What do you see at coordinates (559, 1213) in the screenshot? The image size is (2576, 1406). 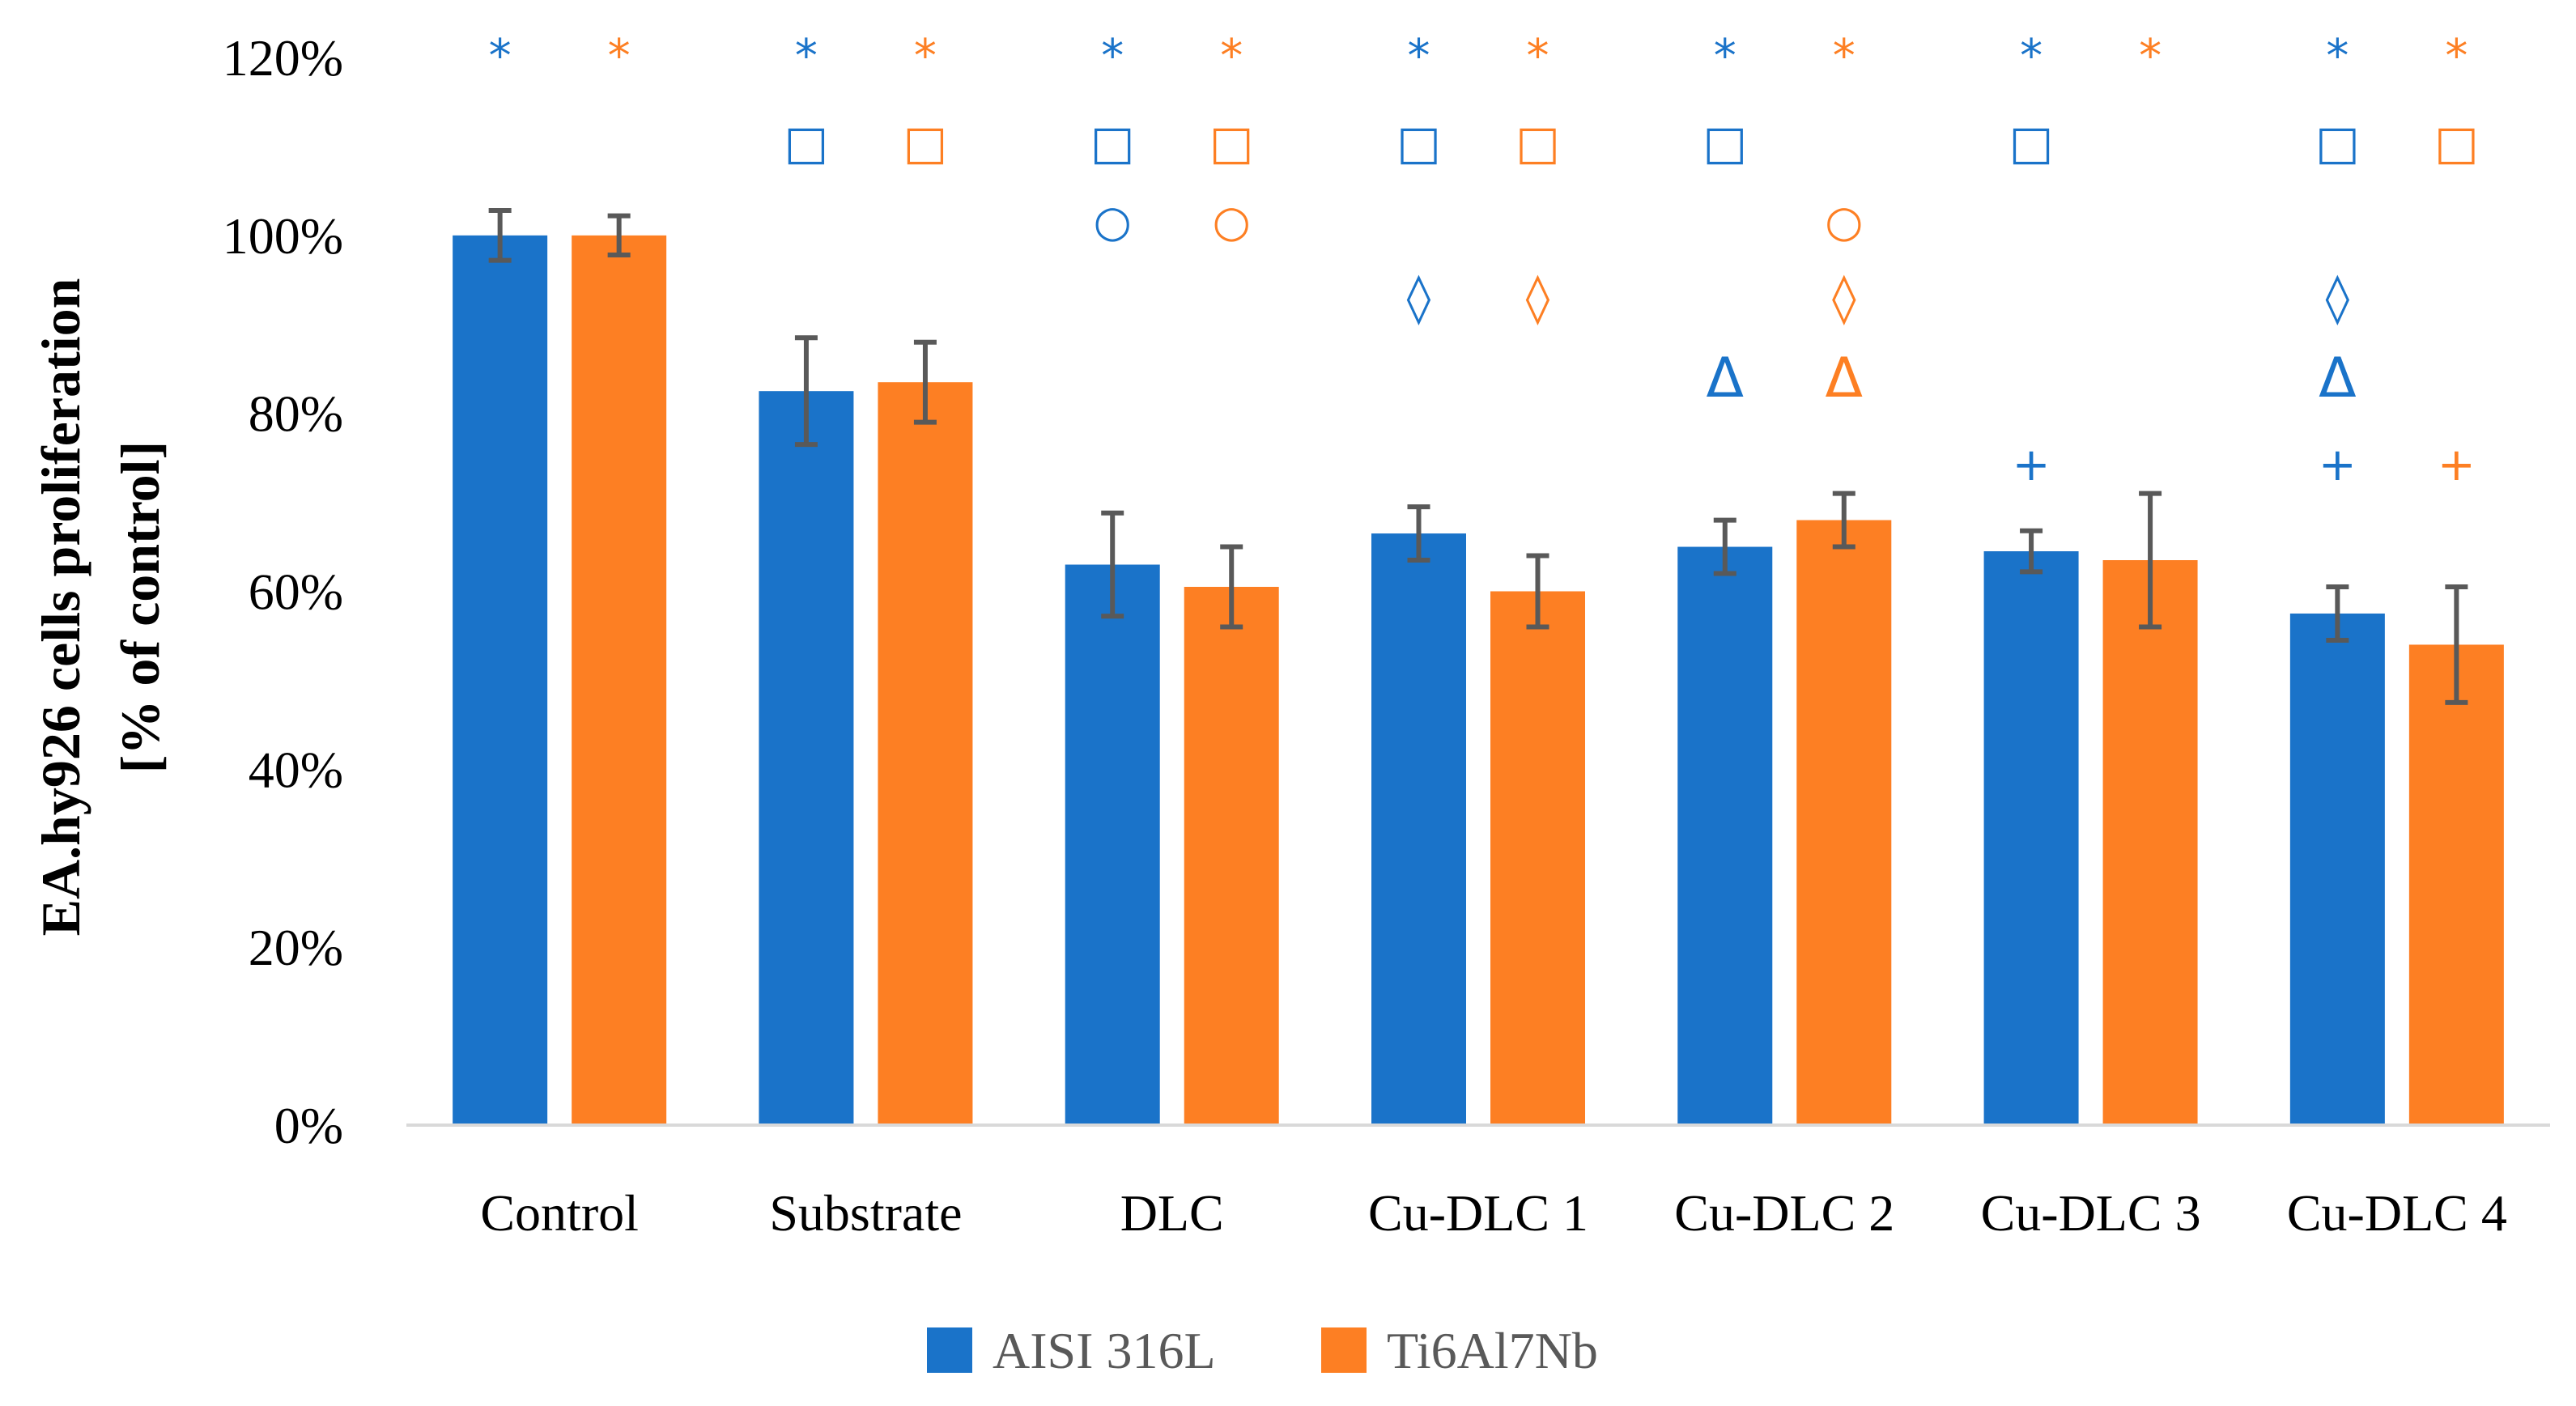 I see `x-tick-label: Control` at bounding box center [559, 1213].